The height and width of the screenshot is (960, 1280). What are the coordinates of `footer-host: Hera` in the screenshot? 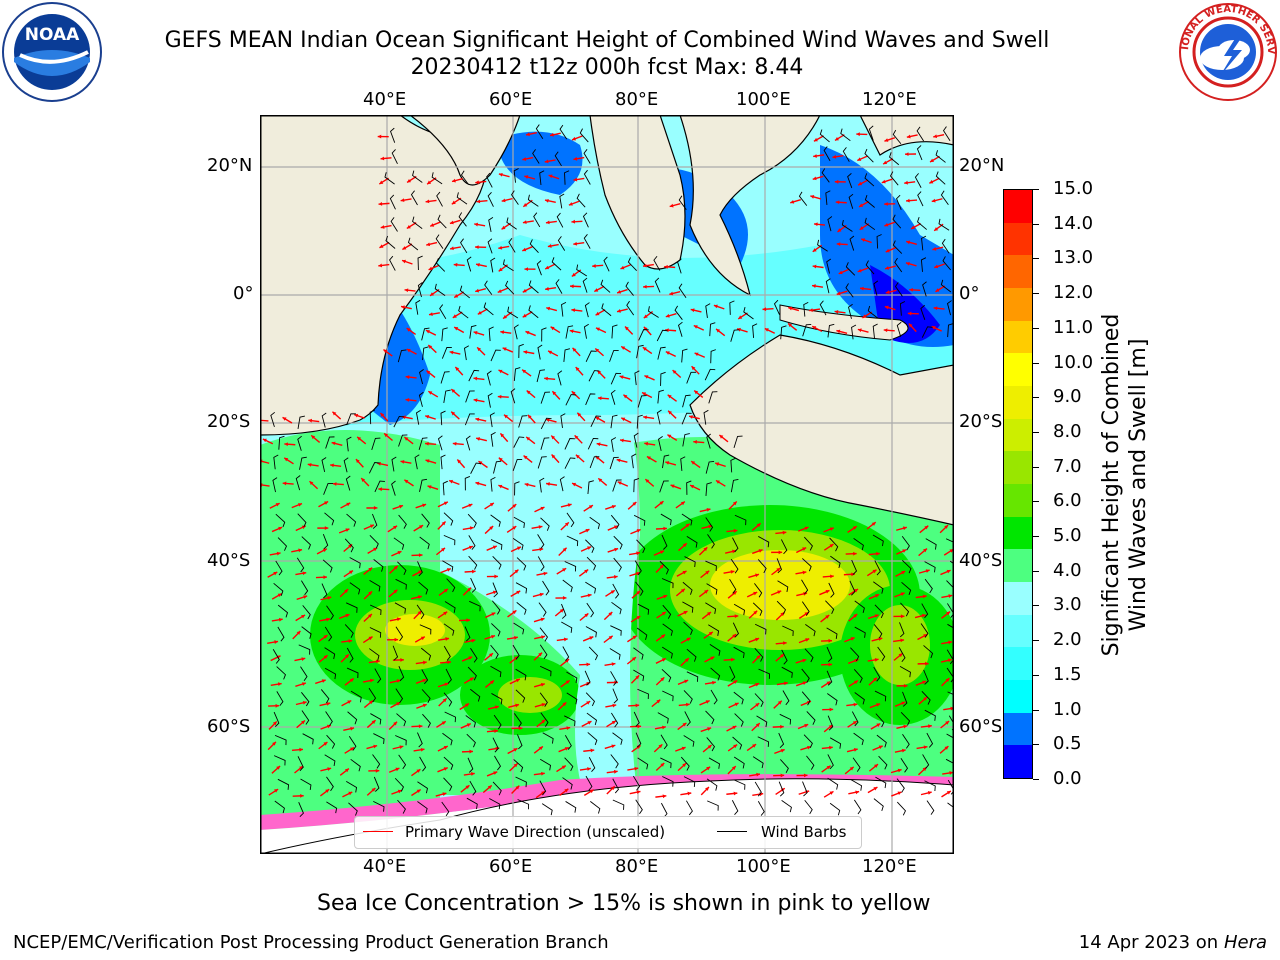 It's located at (1245, 942).